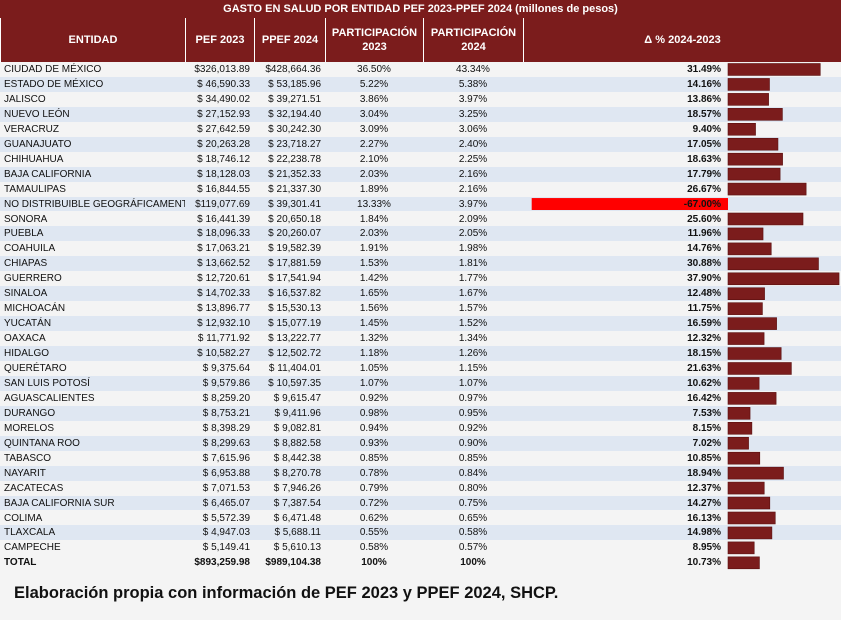  What do you see at coordinates (473, 518) in the screenshot?
I see `cell-value: 0.65%` at bounding box center [473, 518].